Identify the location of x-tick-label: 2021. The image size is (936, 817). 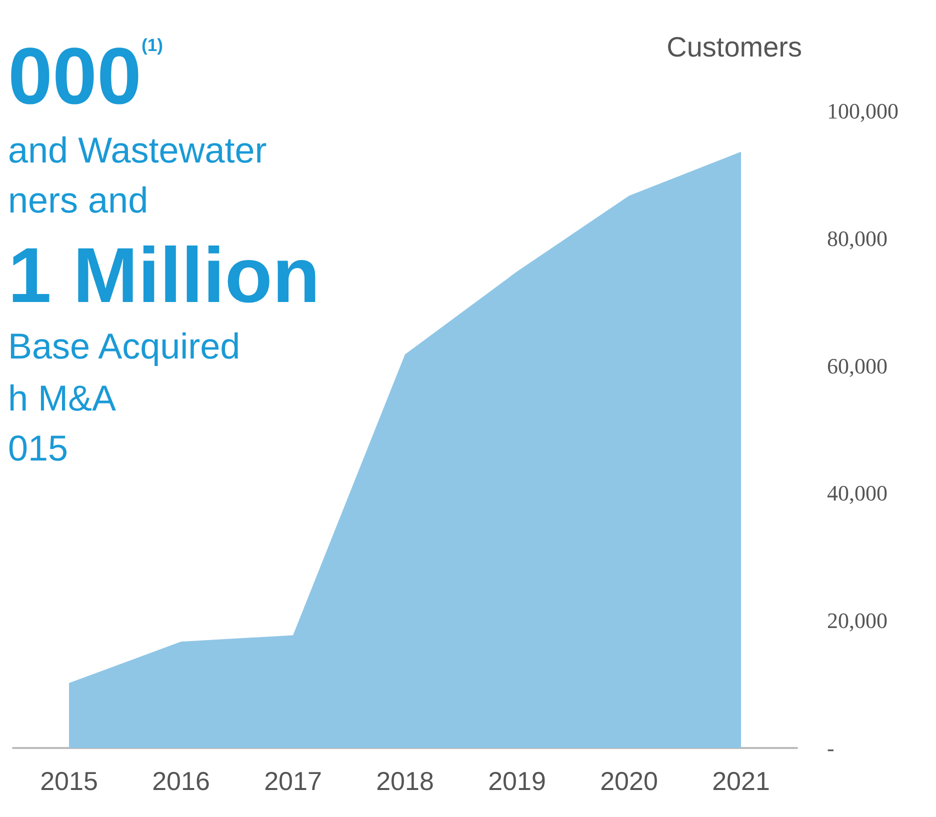
(741, 781).